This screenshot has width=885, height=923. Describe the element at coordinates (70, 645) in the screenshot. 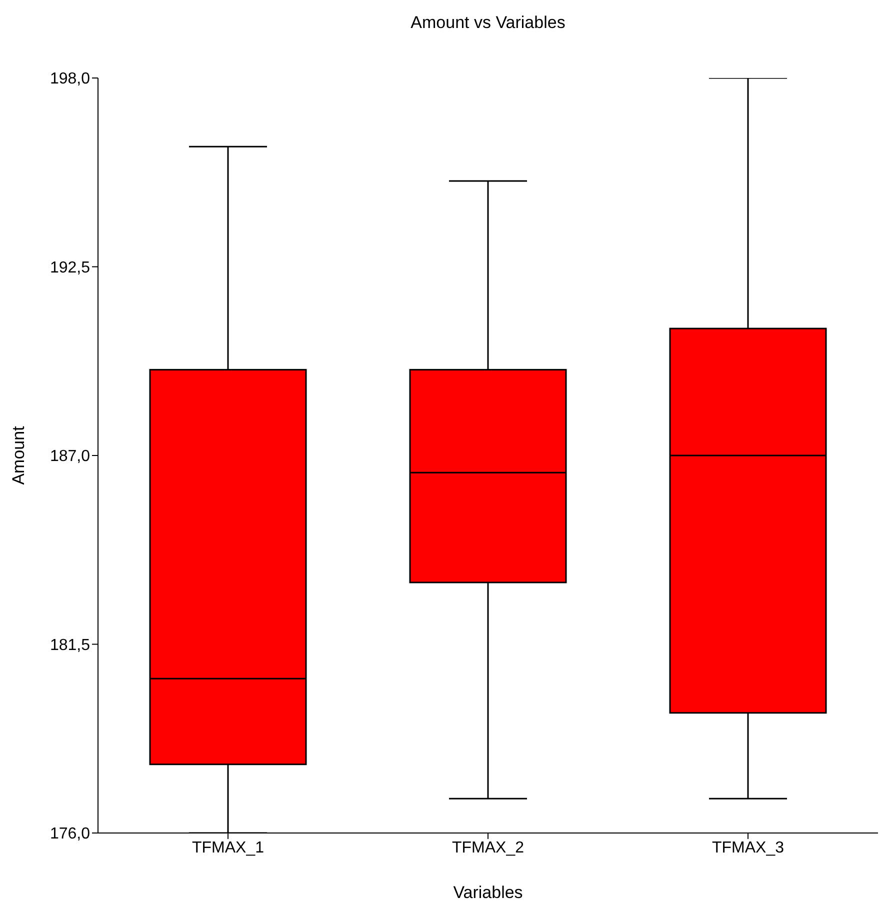

I see `y-tick-label: 181,5` at that location.